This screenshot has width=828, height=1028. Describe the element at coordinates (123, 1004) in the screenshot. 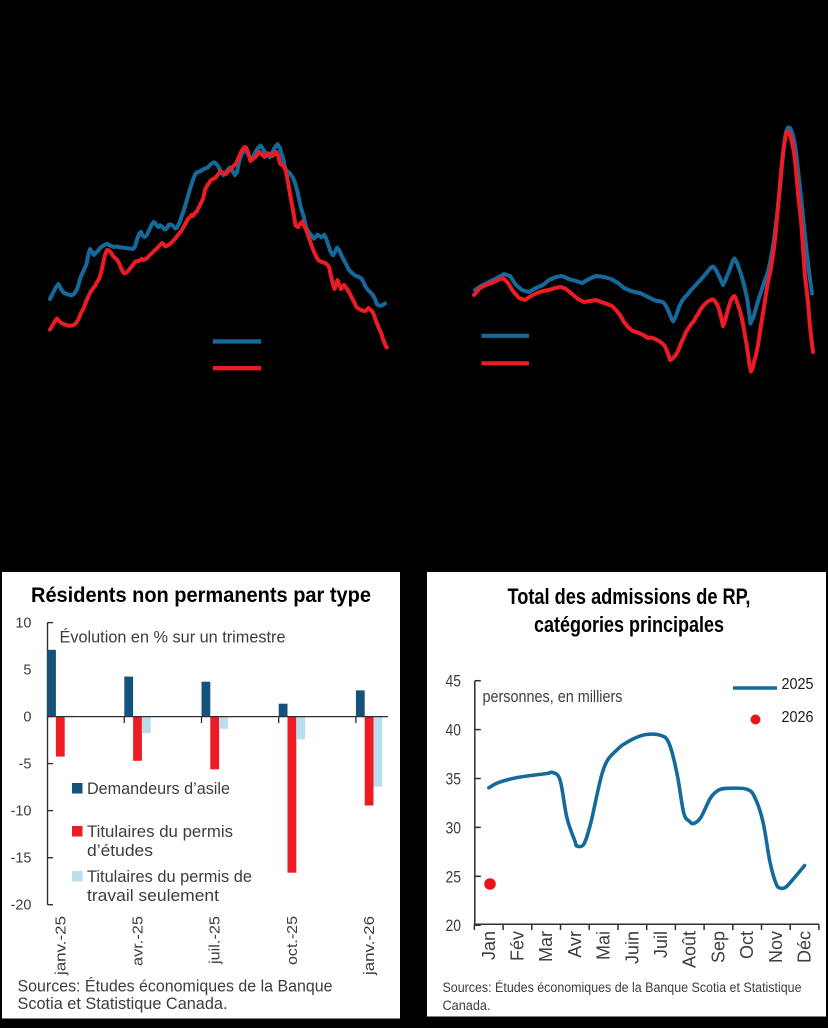

I see `svg-text: Scotia et Statistique Canada.` at that location.